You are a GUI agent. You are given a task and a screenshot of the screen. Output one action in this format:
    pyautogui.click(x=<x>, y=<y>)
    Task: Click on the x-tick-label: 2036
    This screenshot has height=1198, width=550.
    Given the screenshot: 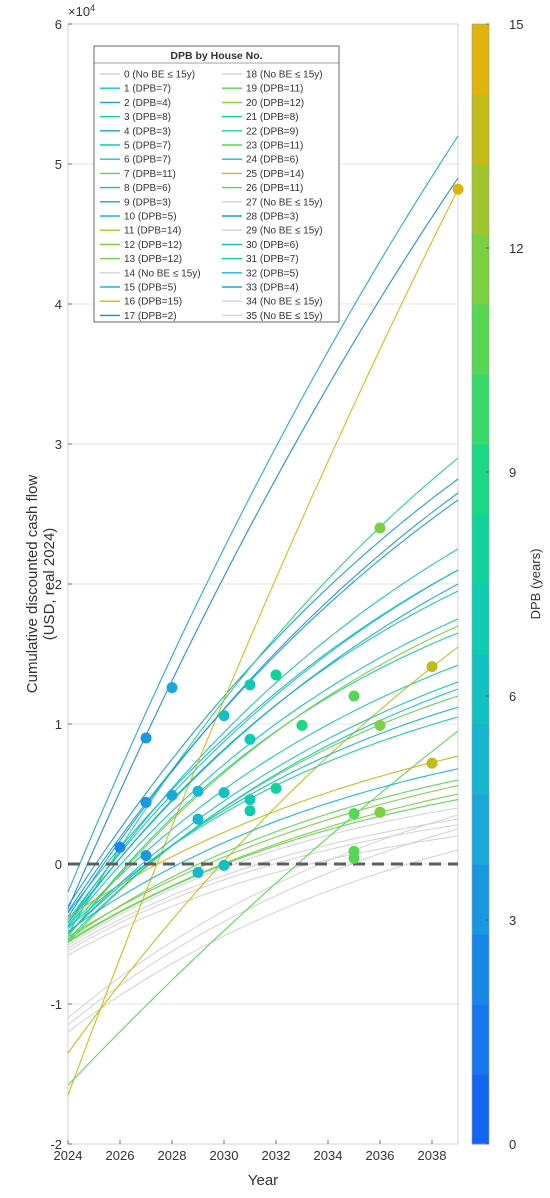 What is the action you would take?
    pyautogui.click(x=380, y=1155)
    